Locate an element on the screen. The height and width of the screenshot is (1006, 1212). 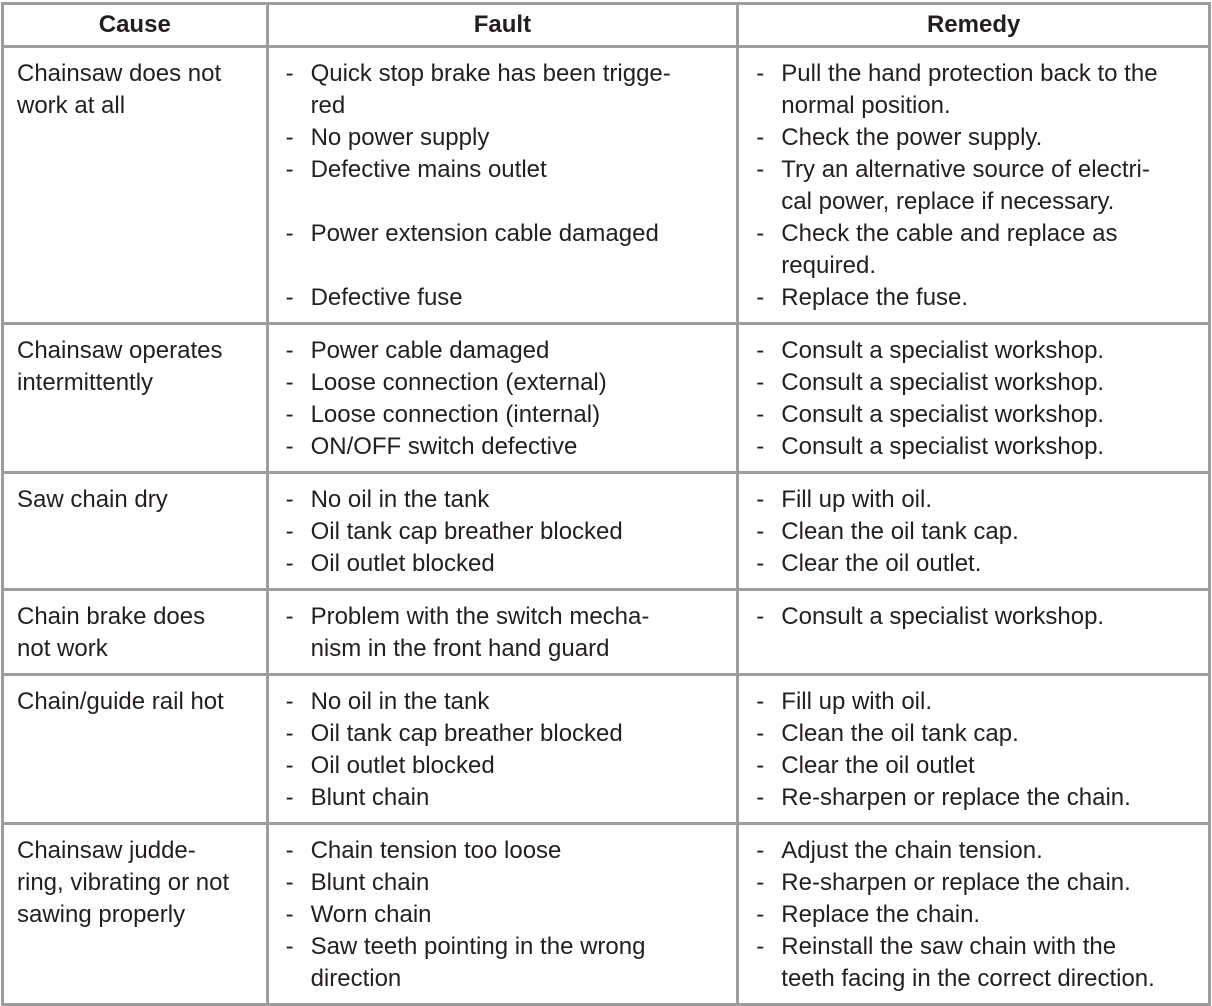
remedy-item: - Clean the oil tank cap. is located at coordinates (980, 734).